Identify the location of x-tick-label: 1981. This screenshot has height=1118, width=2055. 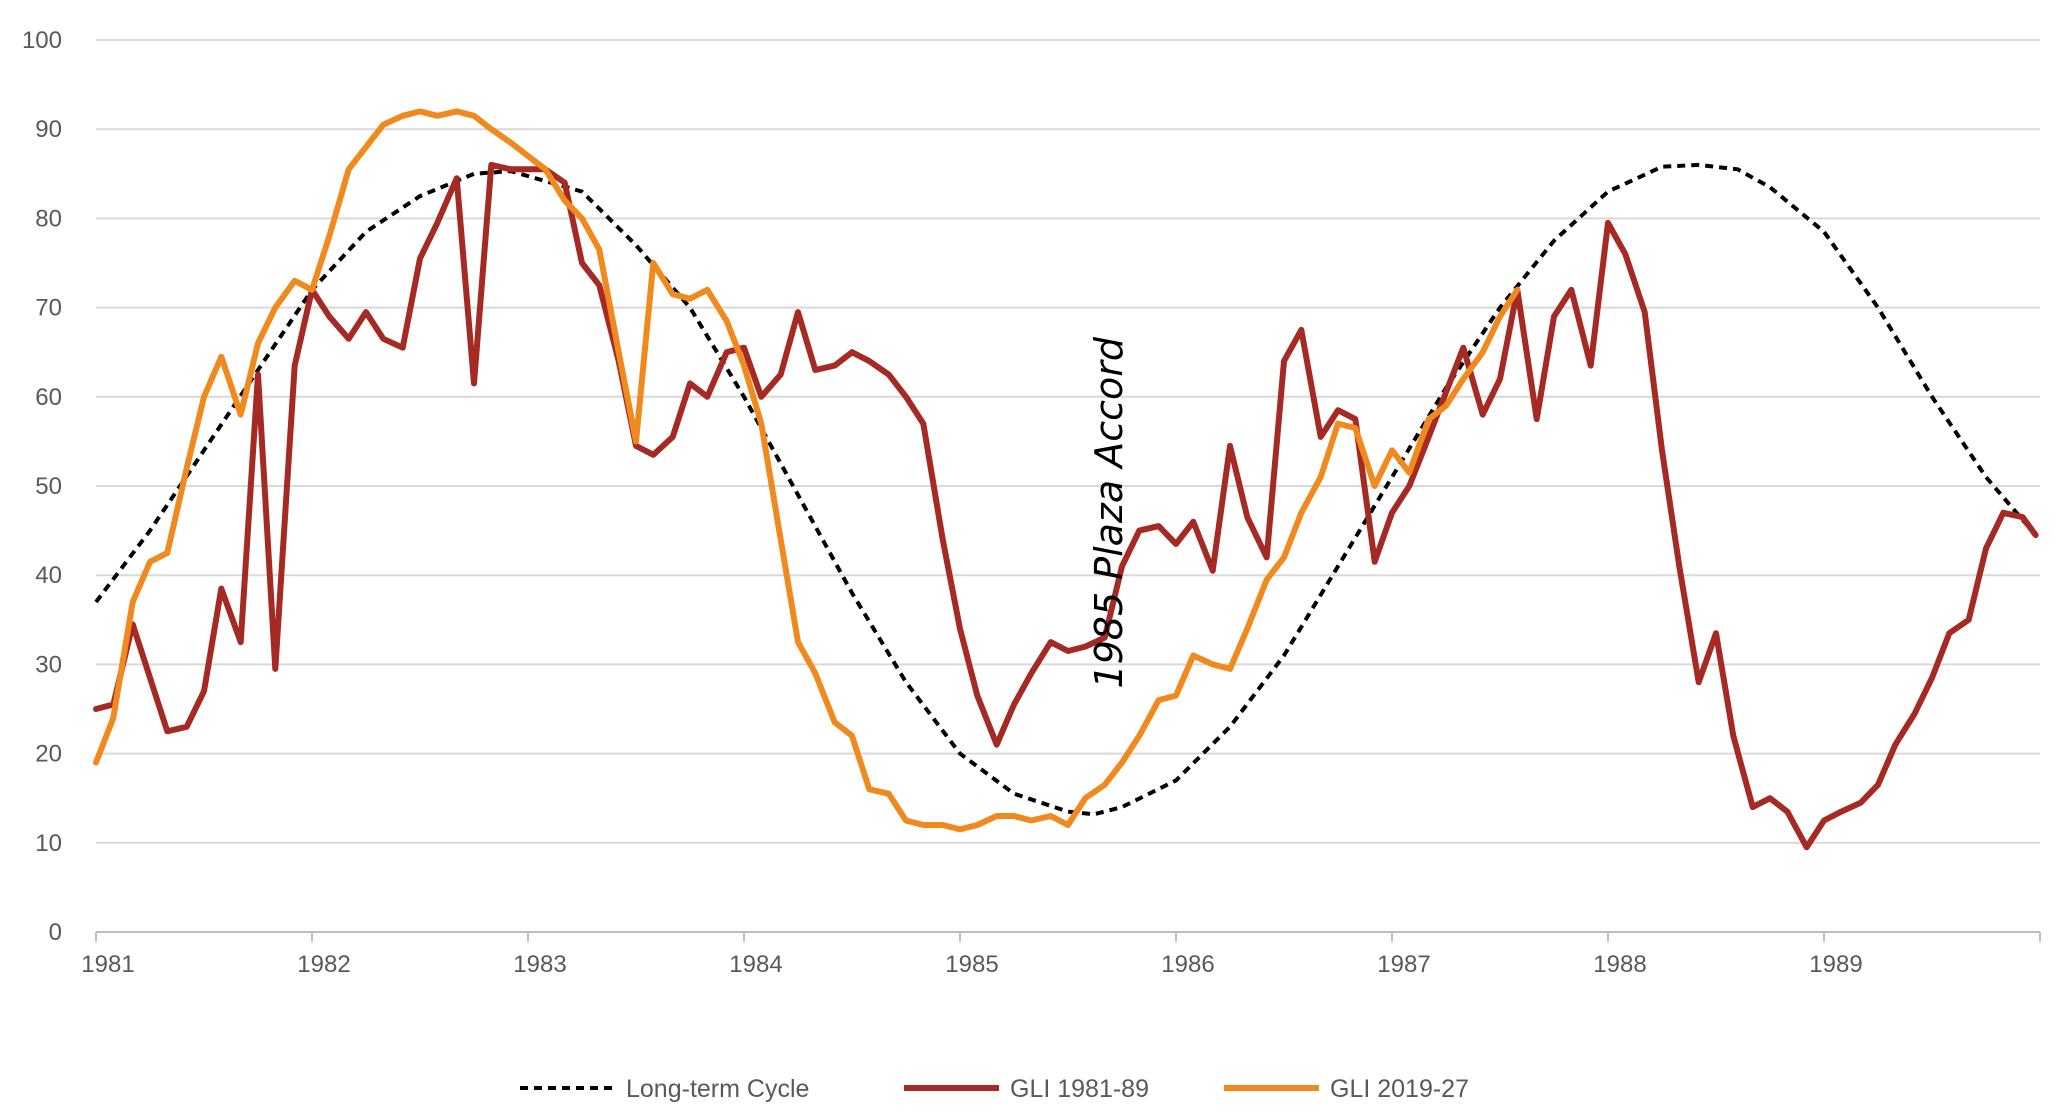
(107, 964).